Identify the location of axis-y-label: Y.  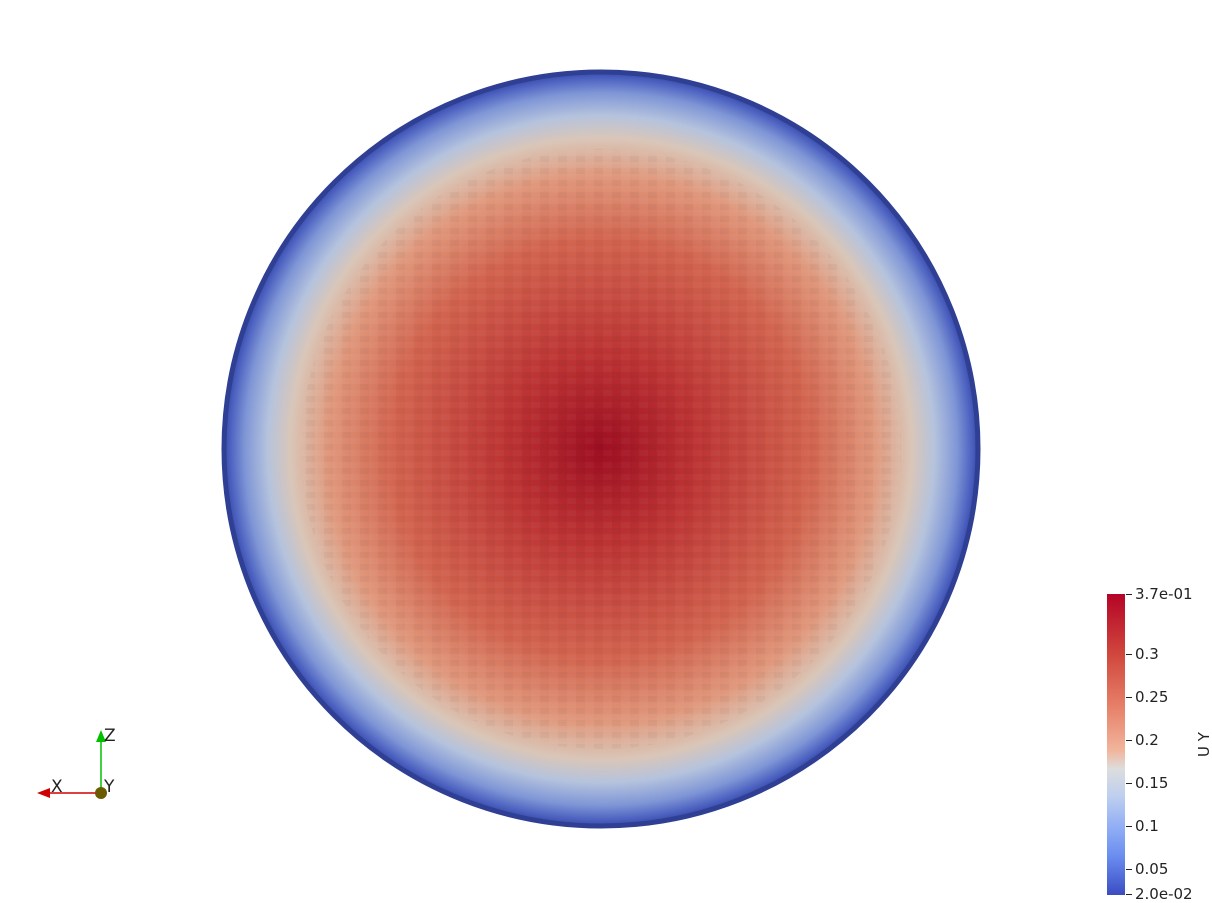
(109, 787).